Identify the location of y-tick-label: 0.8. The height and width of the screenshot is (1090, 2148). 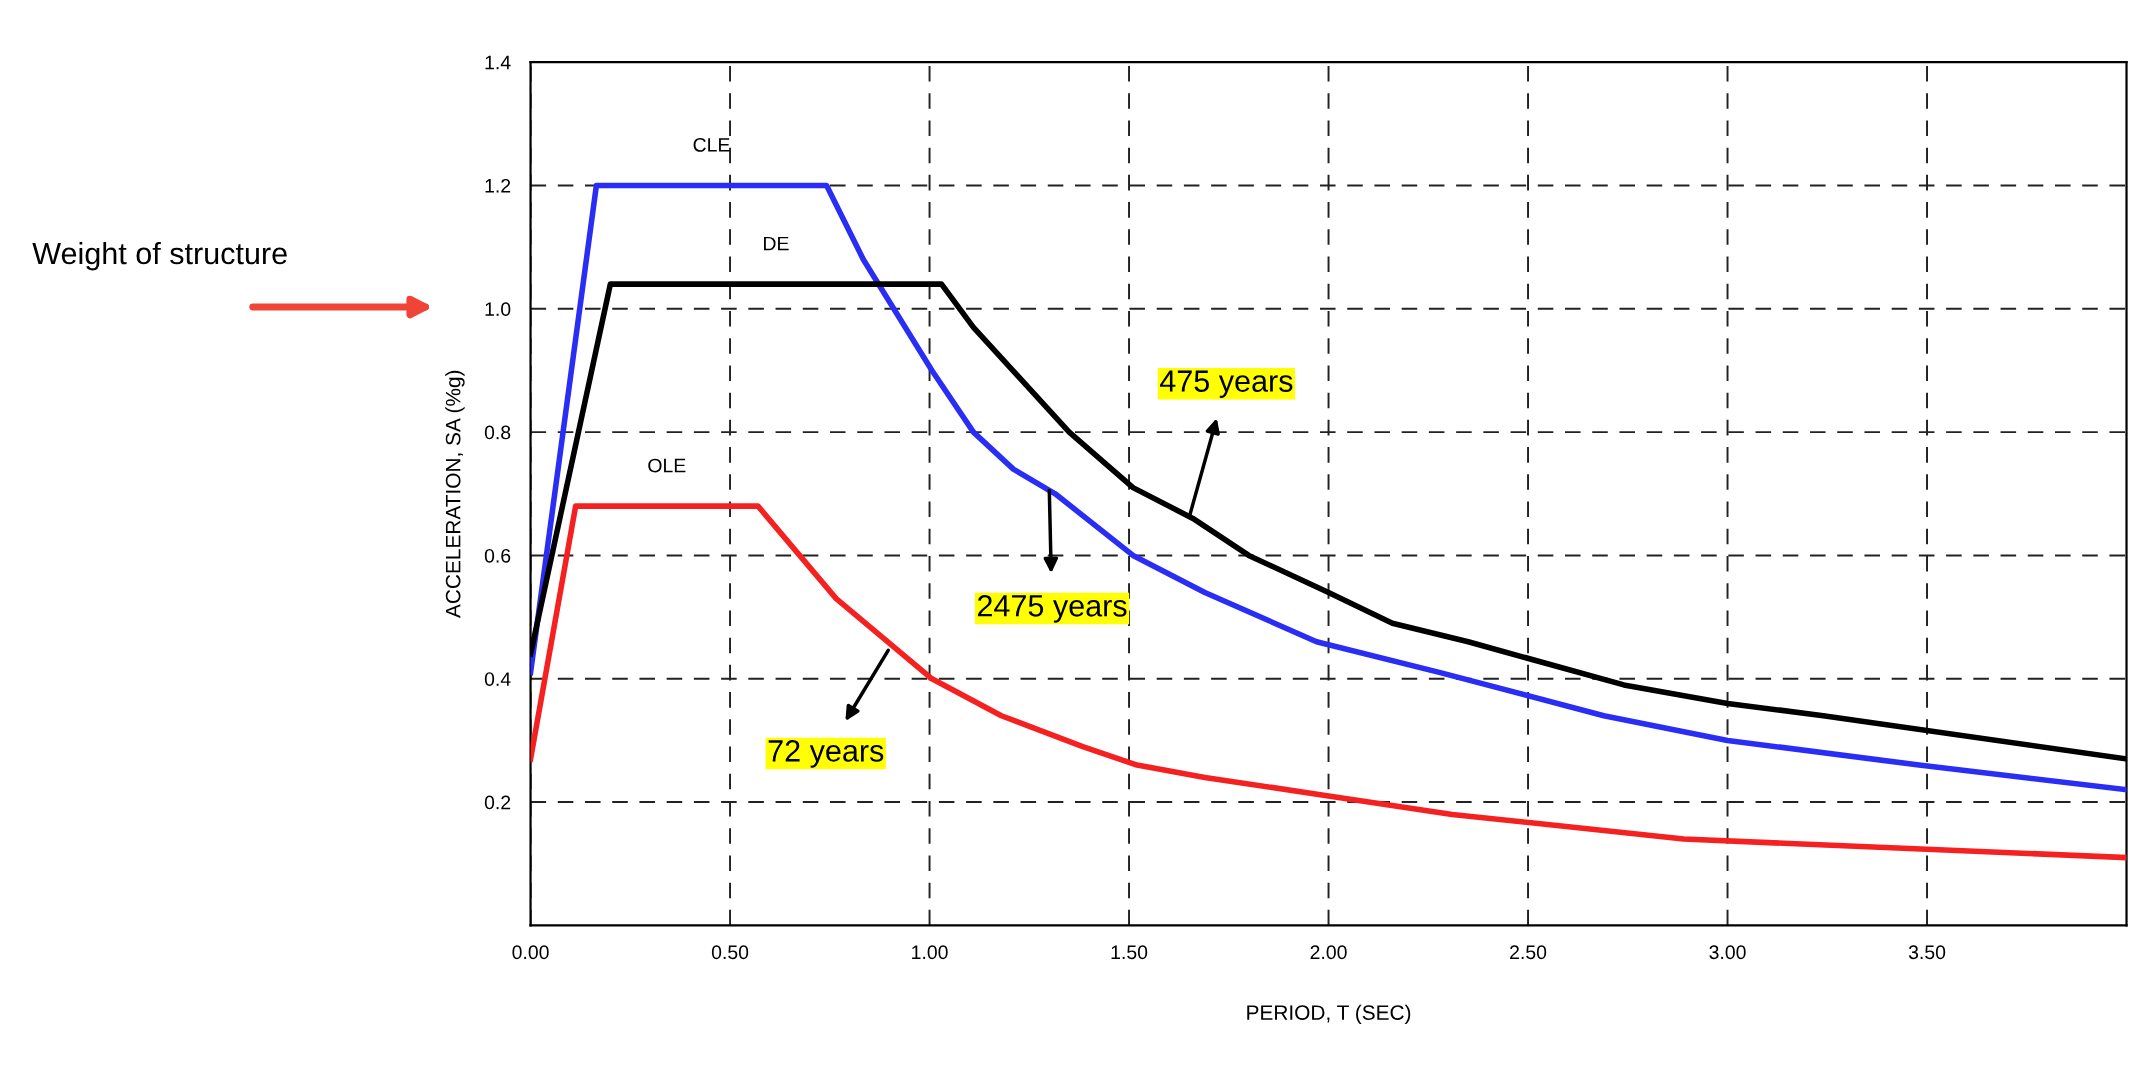
(497, 432).